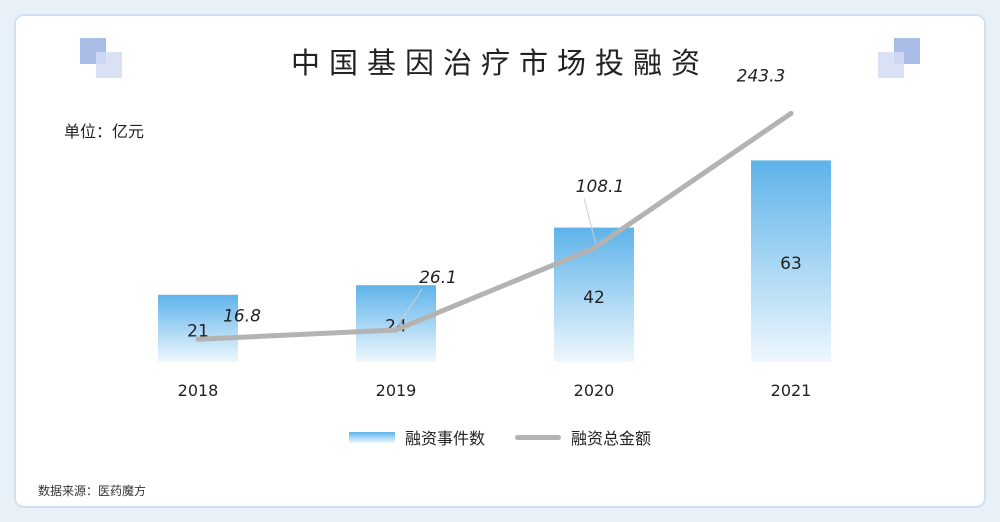 The height and width of the screenshot is (522, 1000). Describe the element at coordinates (438, 278) in the screenshot. I see `line-value-label: 26.1` at that location.